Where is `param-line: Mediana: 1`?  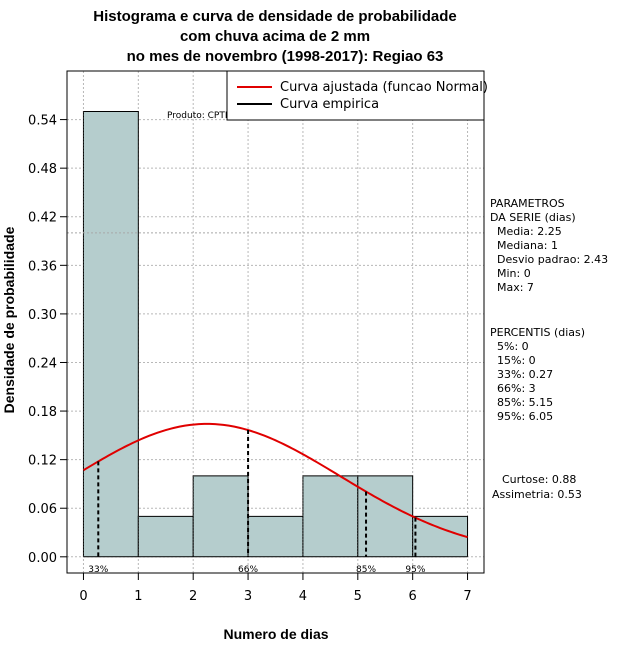 param-line: Mediana: 1 is located at coordinates (524, 245).